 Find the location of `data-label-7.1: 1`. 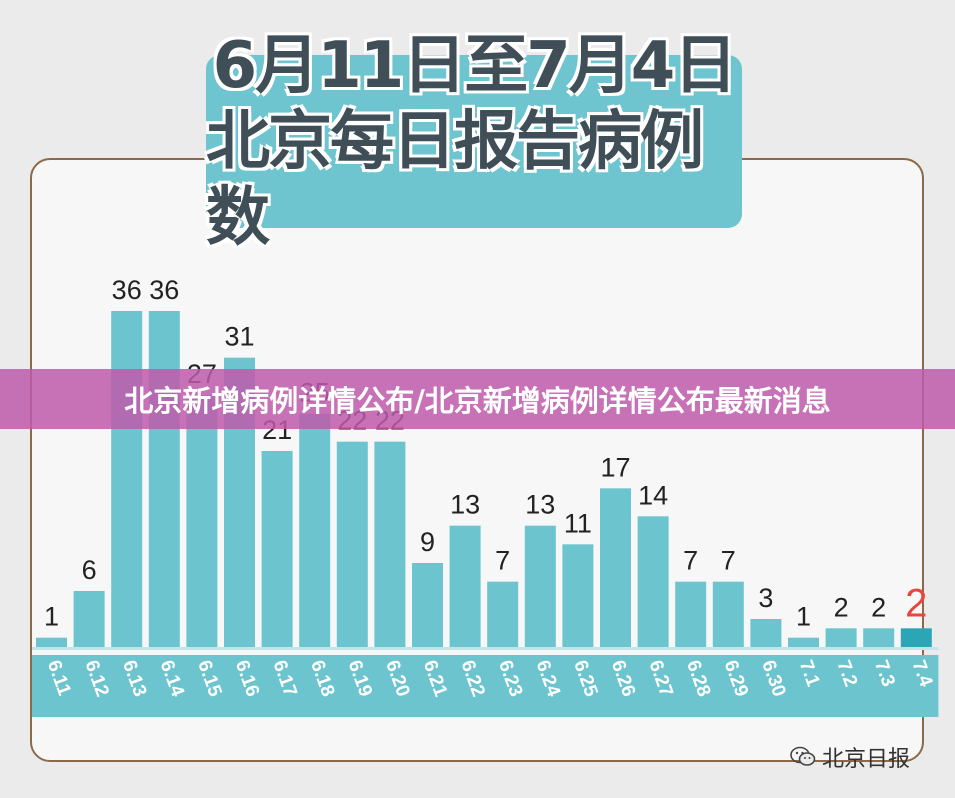

data-label-7.1: 1 is located at coordinates (803, 617).